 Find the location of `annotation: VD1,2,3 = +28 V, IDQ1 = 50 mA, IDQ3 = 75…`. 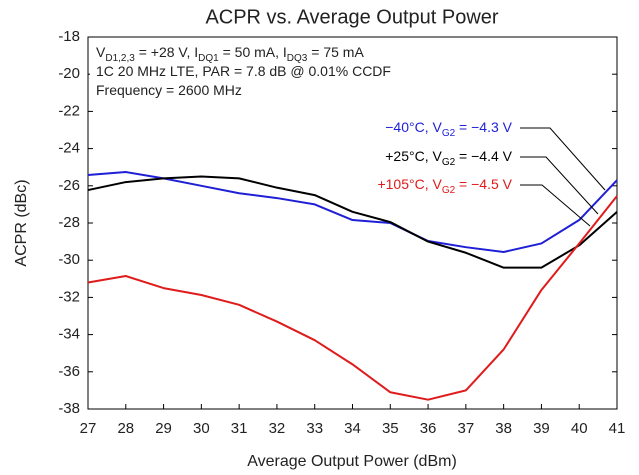

annotation: VD1,2,3 = +28 V, IDQ1 = 50 mA, IDQ3 = 75… is located at coordinates (230, 54).